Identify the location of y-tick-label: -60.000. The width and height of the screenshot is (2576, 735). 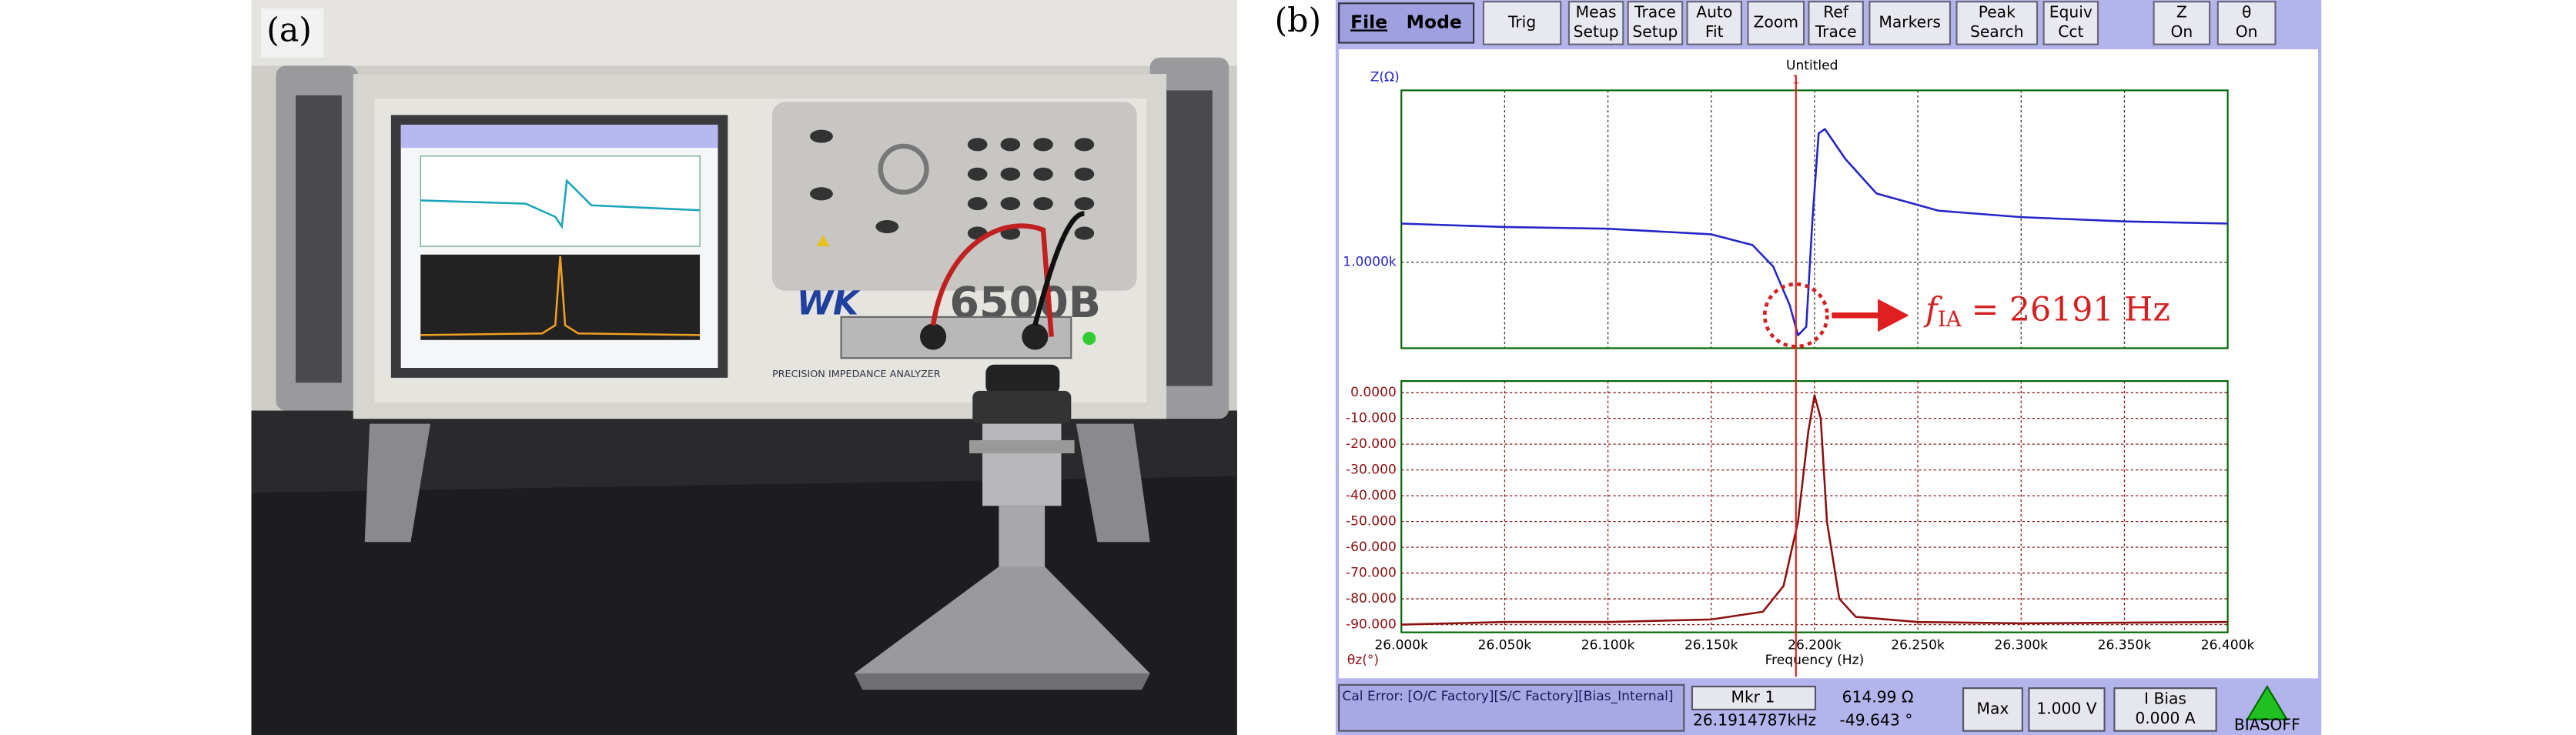
(1372, 547).